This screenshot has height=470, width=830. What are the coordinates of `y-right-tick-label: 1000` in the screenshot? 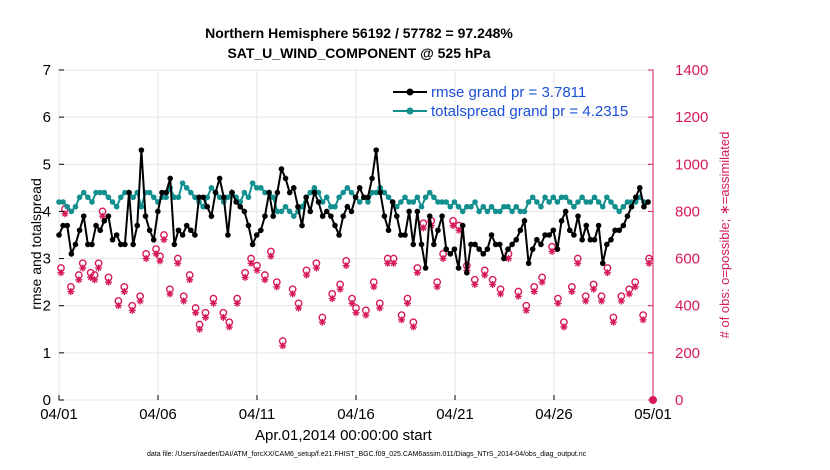 It's located at (691, 164).